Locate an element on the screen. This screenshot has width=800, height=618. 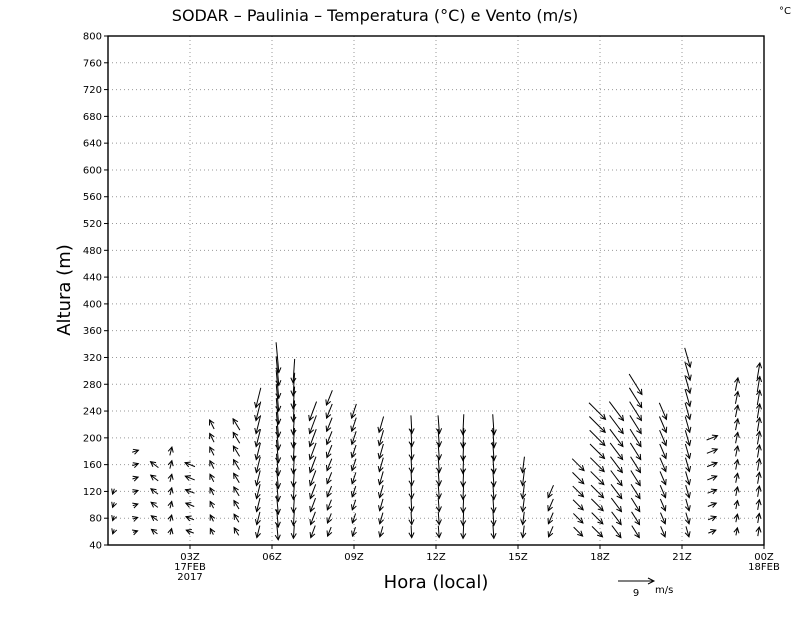
y-tick-label: 40 is located at coordinates (95, 546).